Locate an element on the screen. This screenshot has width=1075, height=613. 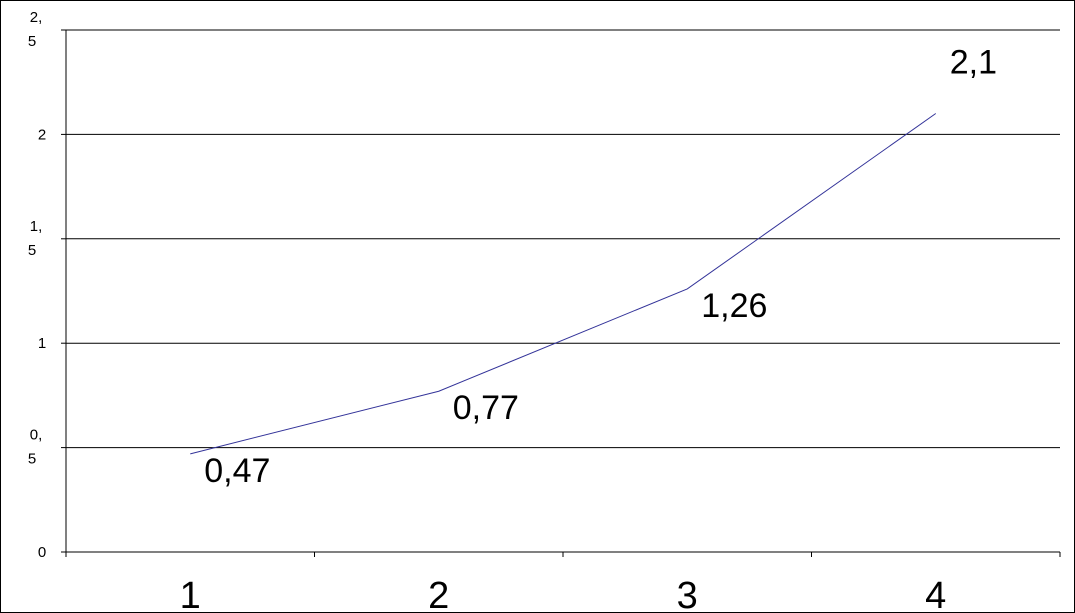
y-tick-label: 0, 5 is located at coordinates (35, 447).